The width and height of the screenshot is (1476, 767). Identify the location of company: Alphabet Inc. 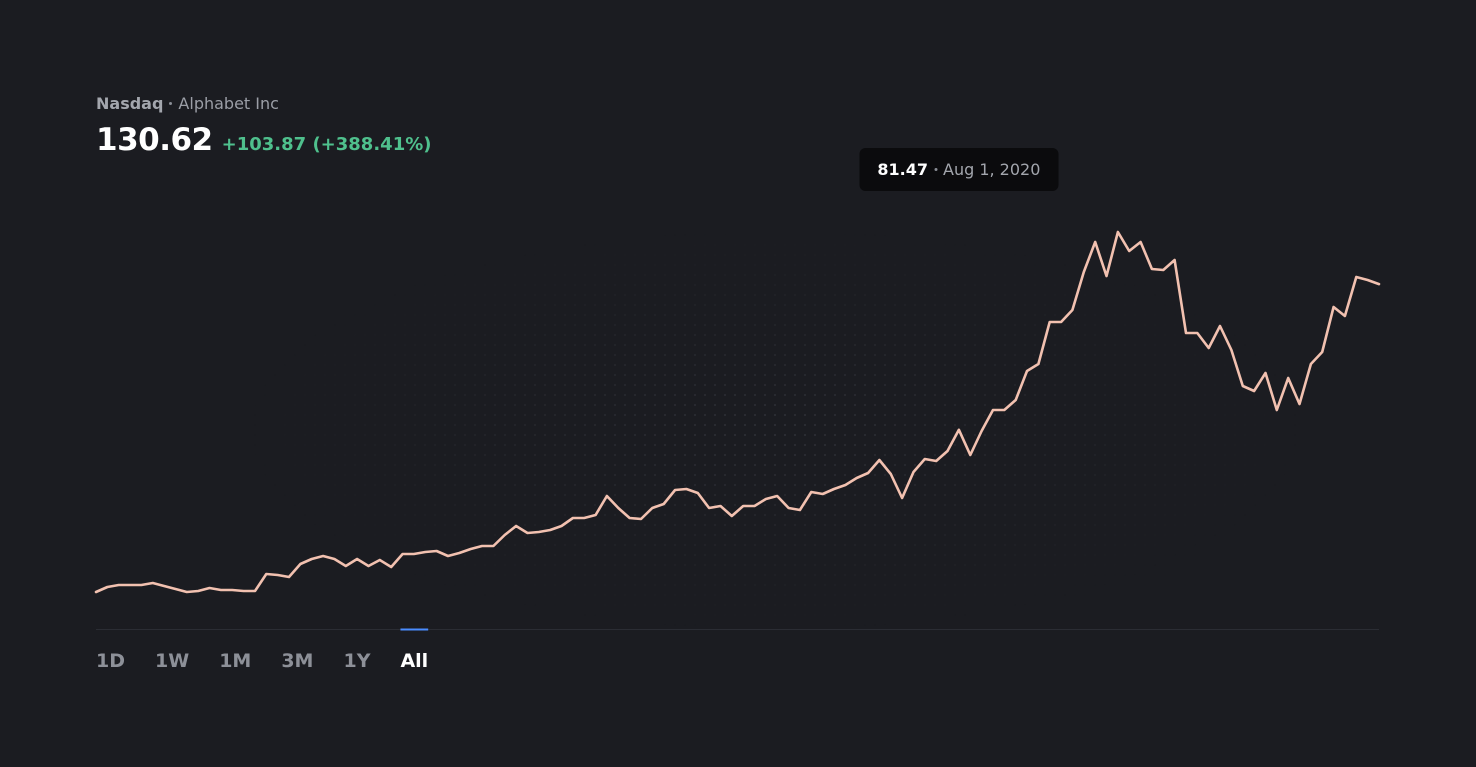
(228, 103).